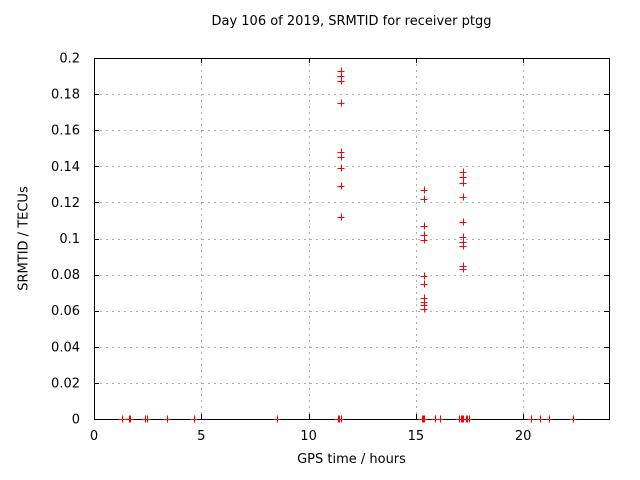 The height and width of the screenshot is (480, 640). I want to click on y-tick-label: 0.04, so click(65, 347).